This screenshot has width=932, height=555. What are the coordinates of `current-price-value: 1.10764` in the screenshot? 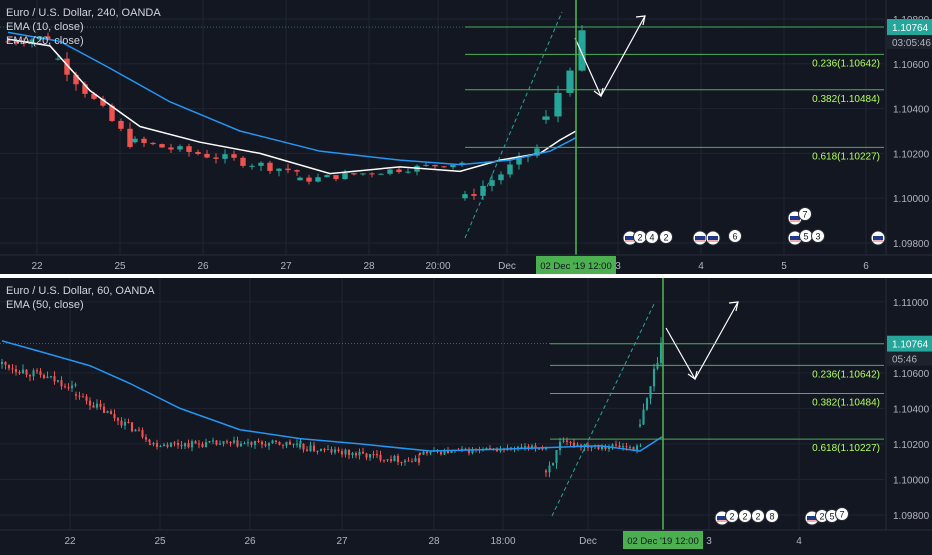 It's located at (910, 28).